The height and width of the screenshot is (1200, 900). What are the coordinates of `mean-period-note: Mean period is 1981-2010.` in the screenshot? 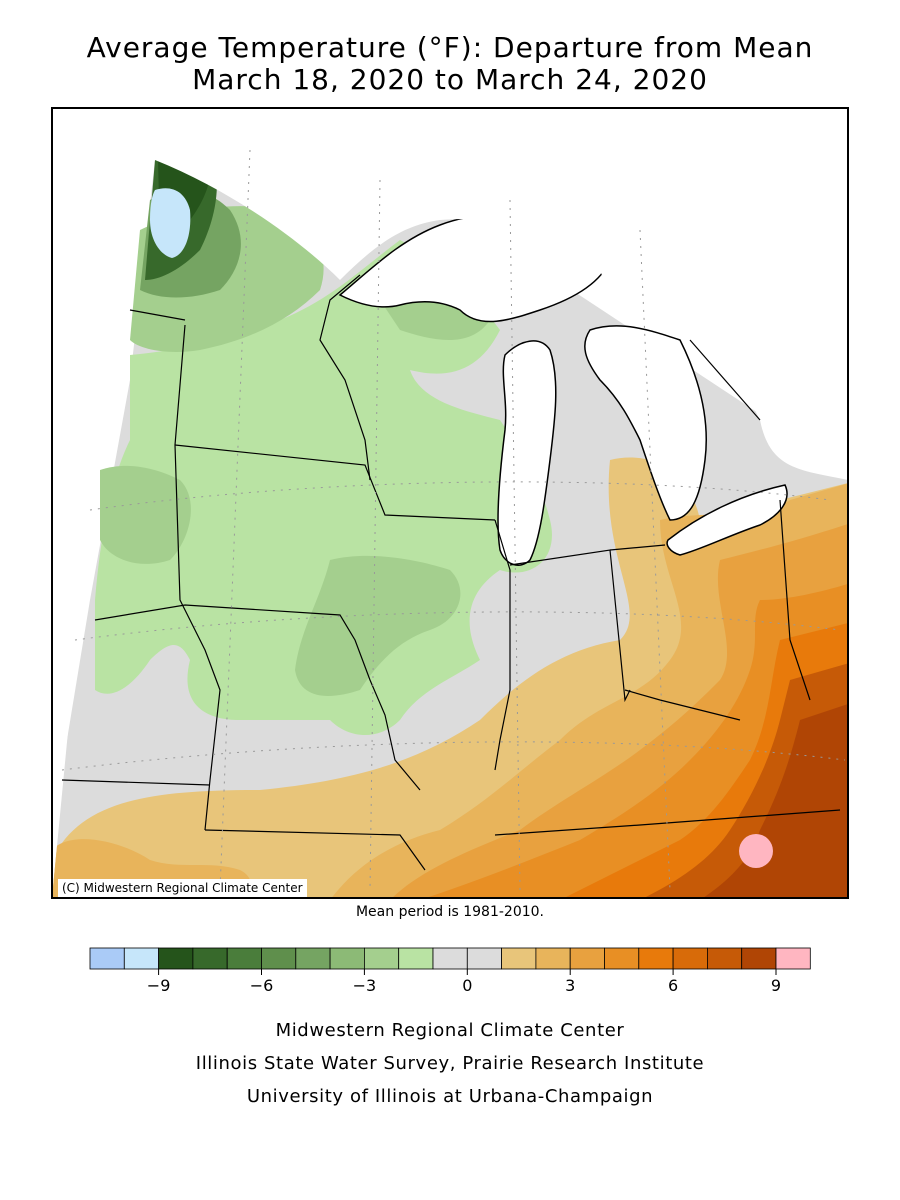 It's located at (450, 912).